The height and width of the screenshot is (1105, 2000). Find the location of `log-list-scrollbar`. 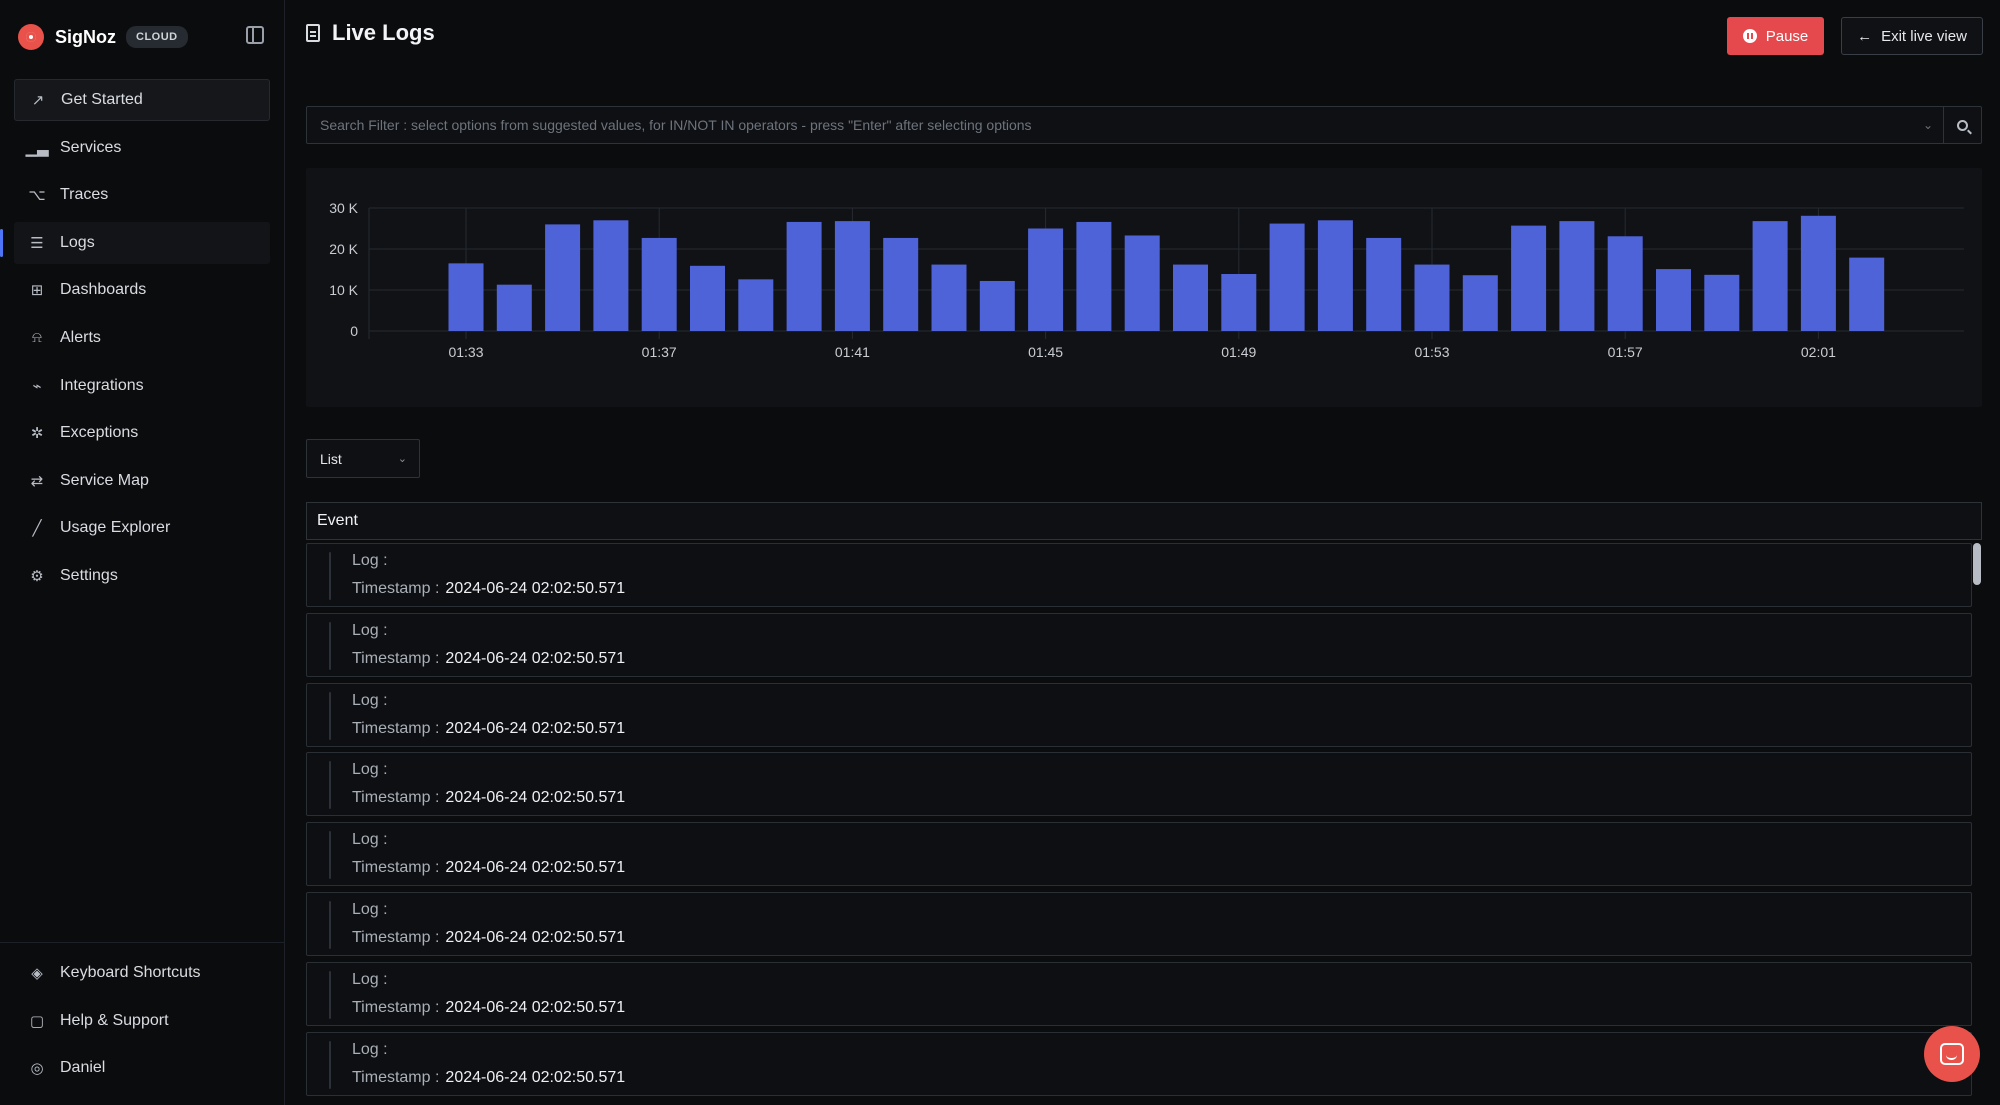

log-list-scrollbar is located at coordinates (1977, 823).